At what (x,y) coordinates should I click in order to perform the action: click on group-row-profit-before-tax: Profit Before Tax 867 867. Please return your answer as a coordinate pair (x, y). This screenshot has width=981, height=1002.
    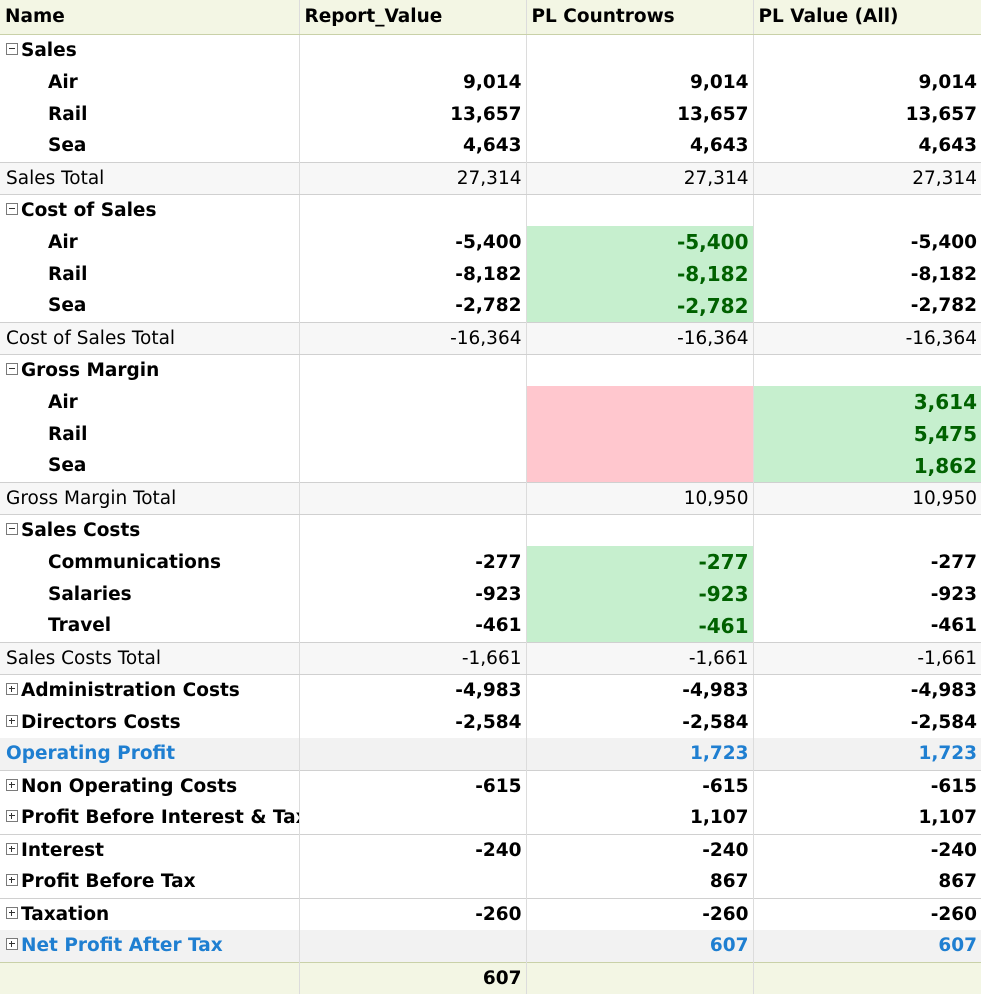
    Looking at the image, I should click on (490, 882).